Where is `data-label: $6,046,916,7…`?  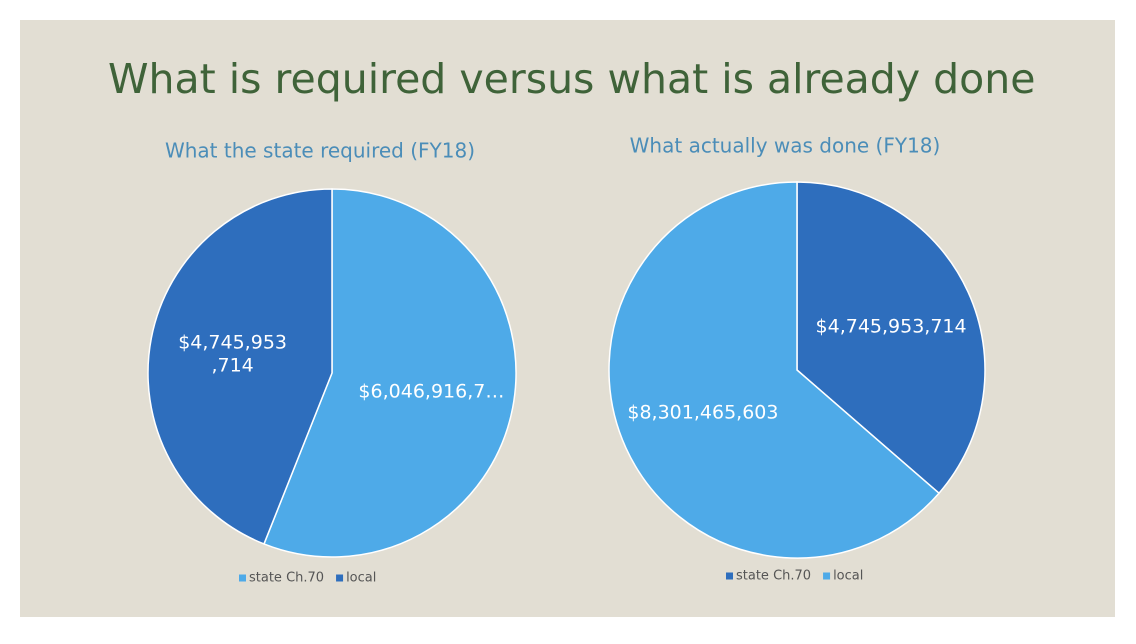 data-label: $6,046,916,7… is located at coordinates (431, 392).